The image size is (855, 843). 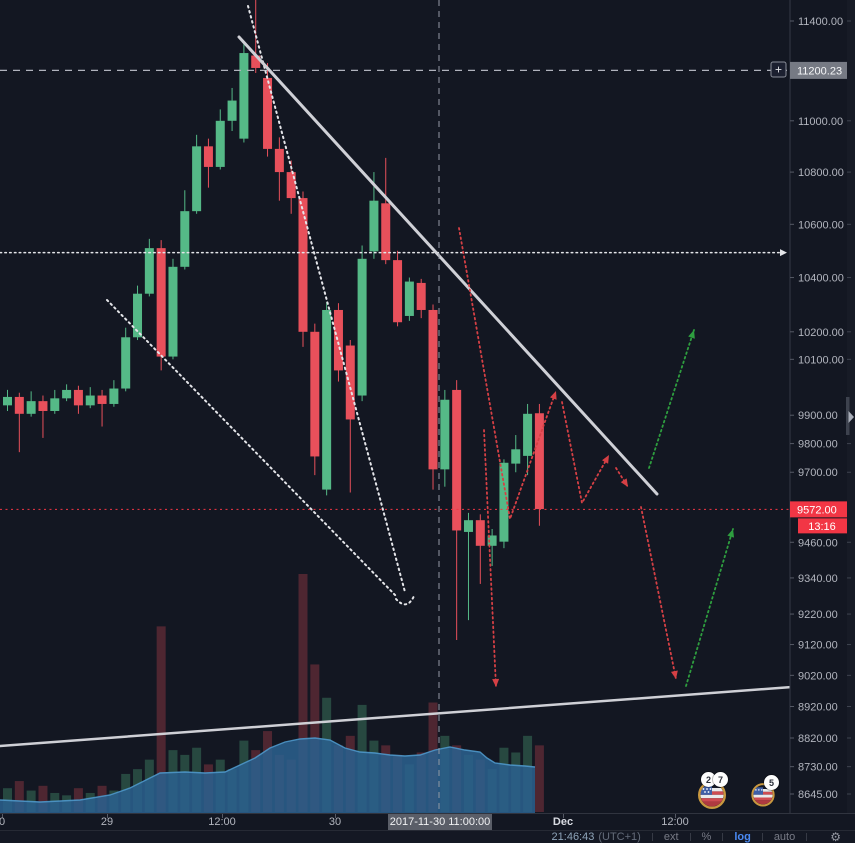 What do you see at coordinates (107, 822) in the screenshot?
I see `time-tick-label: 29` at bounding box center [107, 822].